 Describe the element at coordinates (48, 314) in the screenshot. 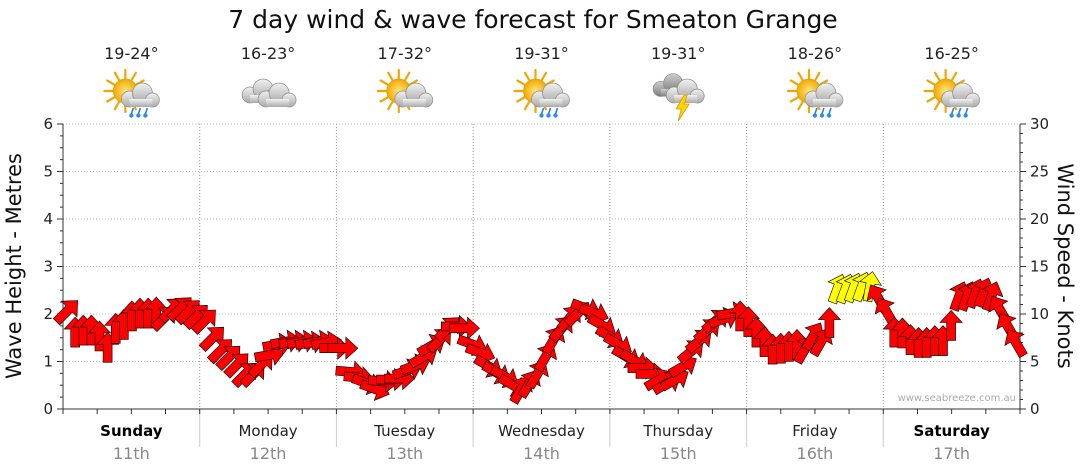

I see `left-tick-label: 2` at that location.